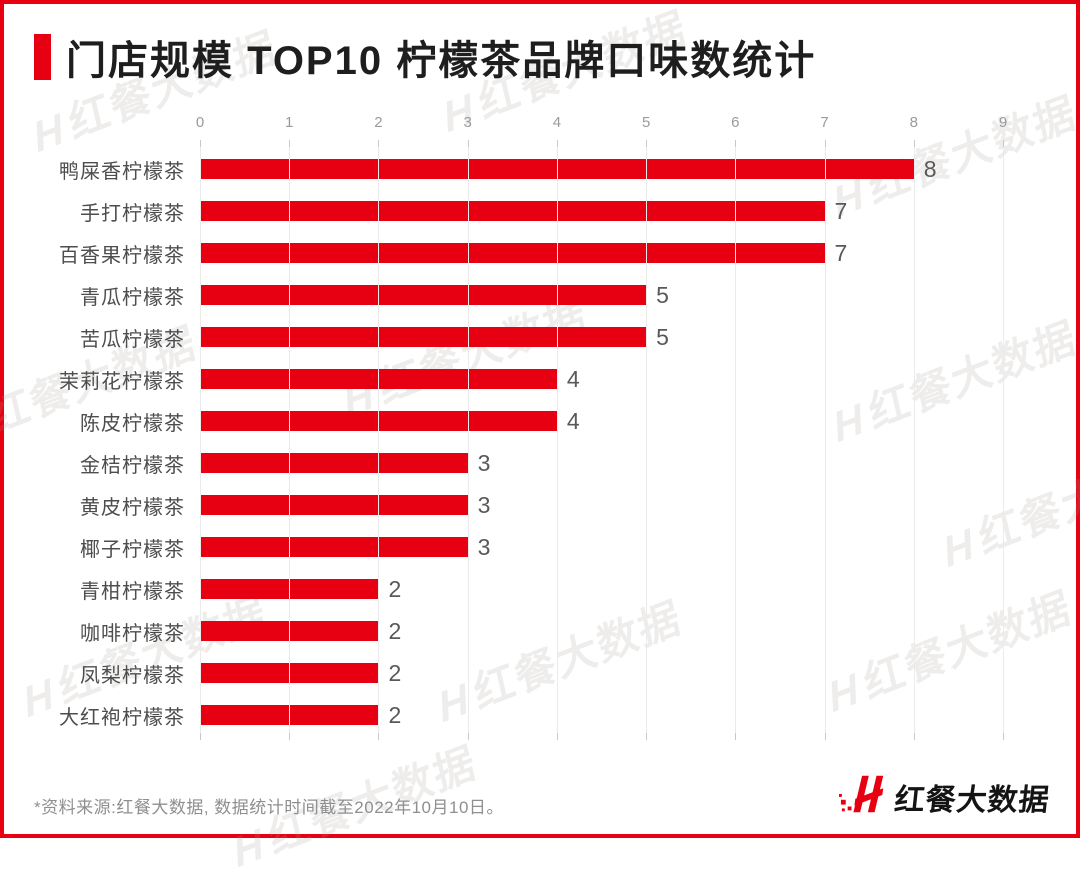 The image size is (1080, 880). What do you see at coordinates (573, 420) in the screenshot?
I see `value-label: 4` at bounding box center [573, 420].